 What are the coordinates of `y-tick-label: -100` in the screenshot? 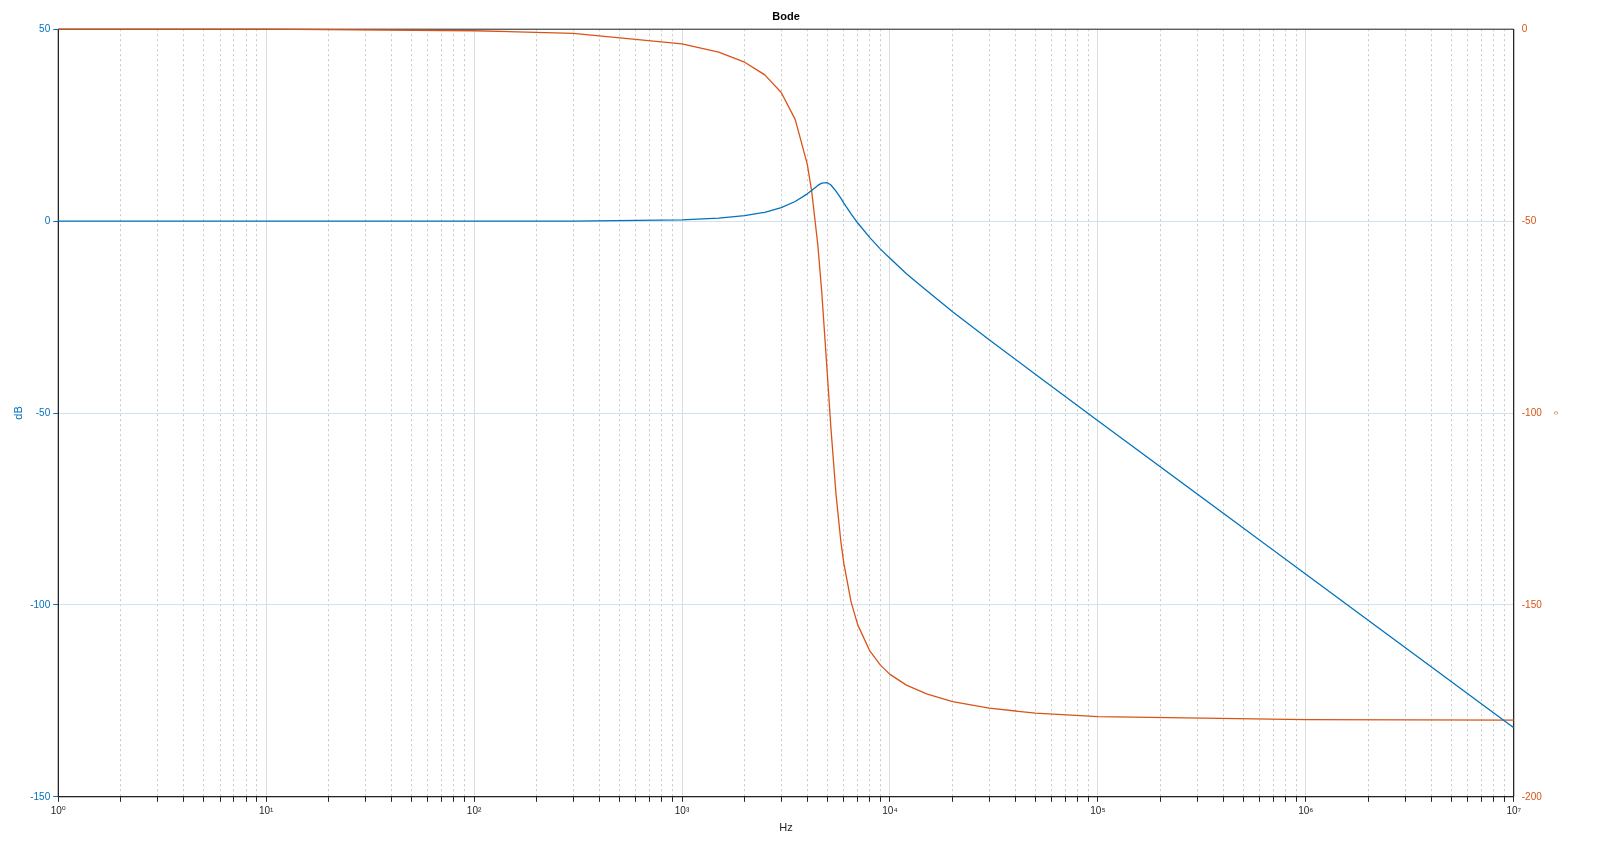 It's located at (40, 604).